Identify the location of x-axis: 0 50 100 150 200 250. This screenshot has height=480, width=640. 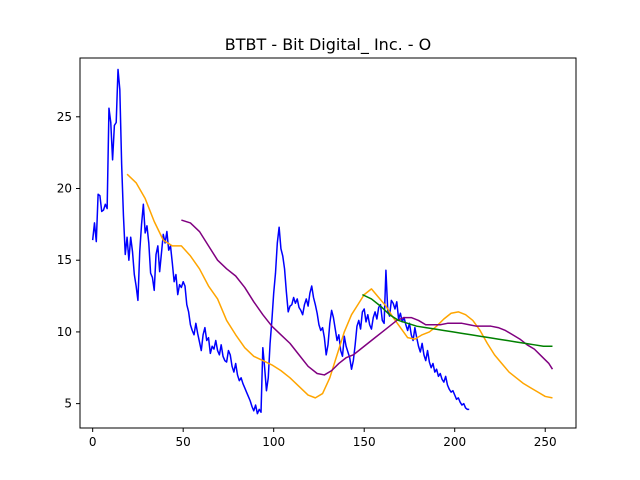
(323, 438).